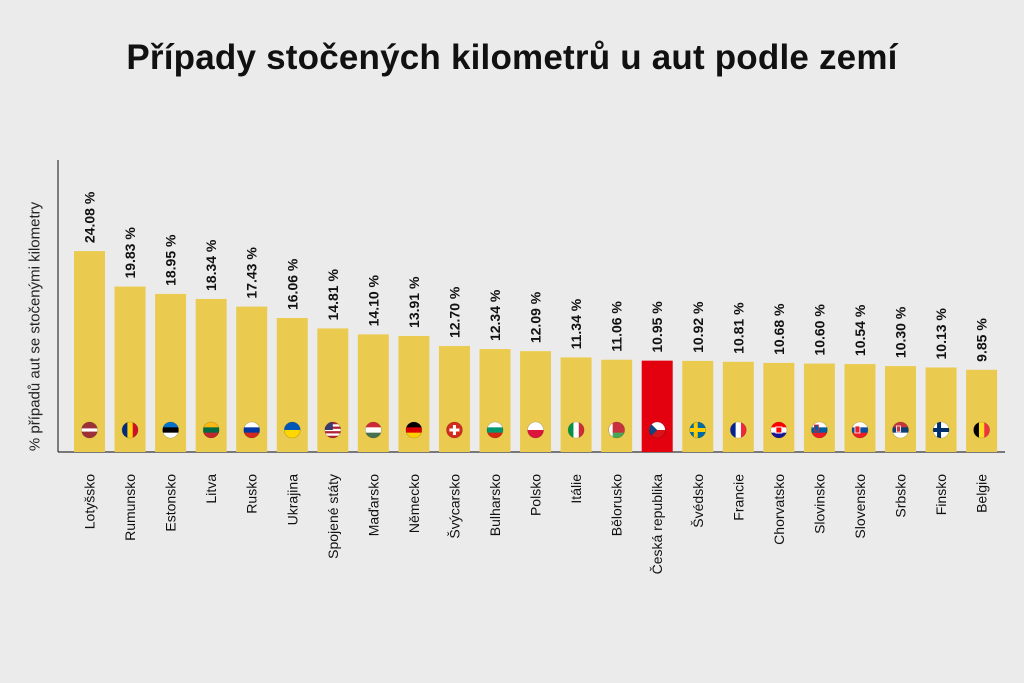 The width and height of the screenshot is (1024, 683). What do you see at coordinates (373, 505) in the screenshot?
I see `category-label: Maďarsko` at bounding box center [373, 505].